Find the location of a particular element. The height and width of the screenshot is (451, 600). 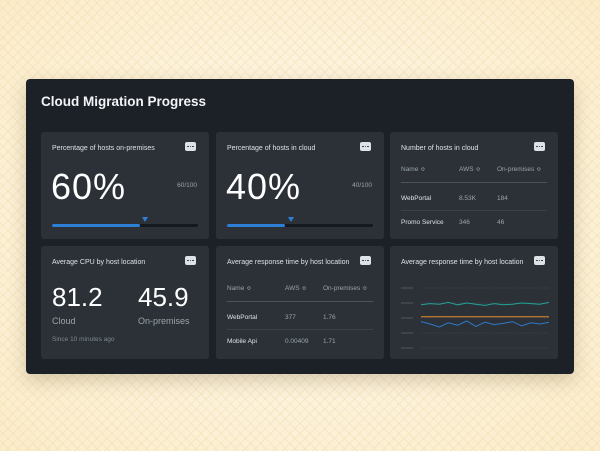

cell-aws: 0.00409 is located at coordinates (297, 341).